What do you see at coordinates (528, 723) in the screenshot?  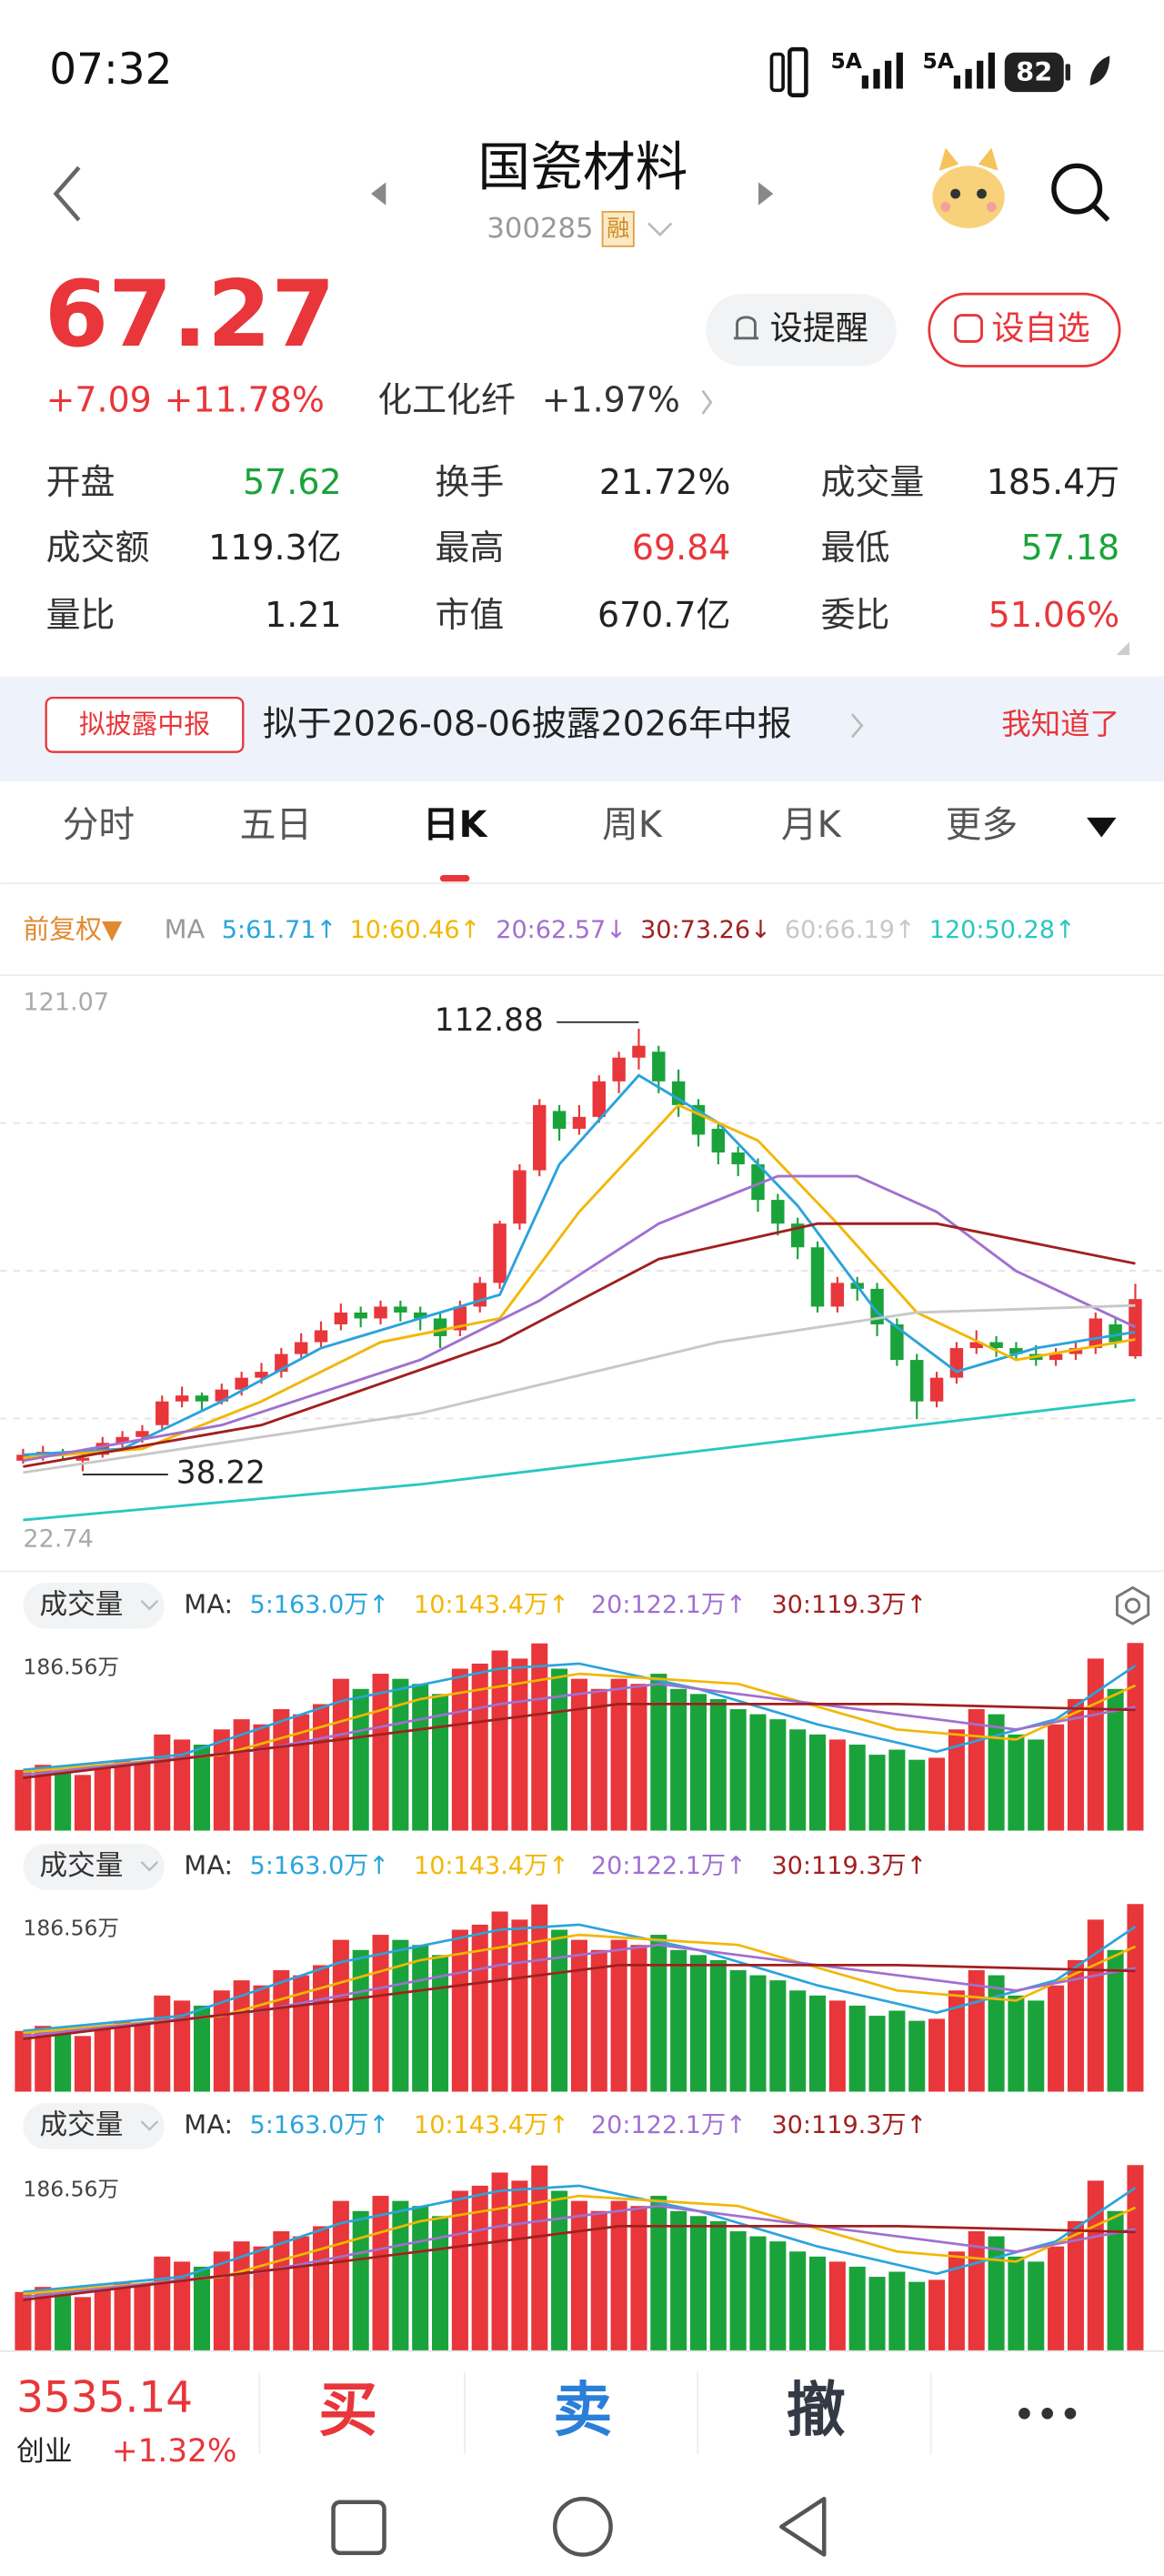 I see `notice-text: 拟于2026-08-06披露2026年中报` at bounding box center [528, 723].